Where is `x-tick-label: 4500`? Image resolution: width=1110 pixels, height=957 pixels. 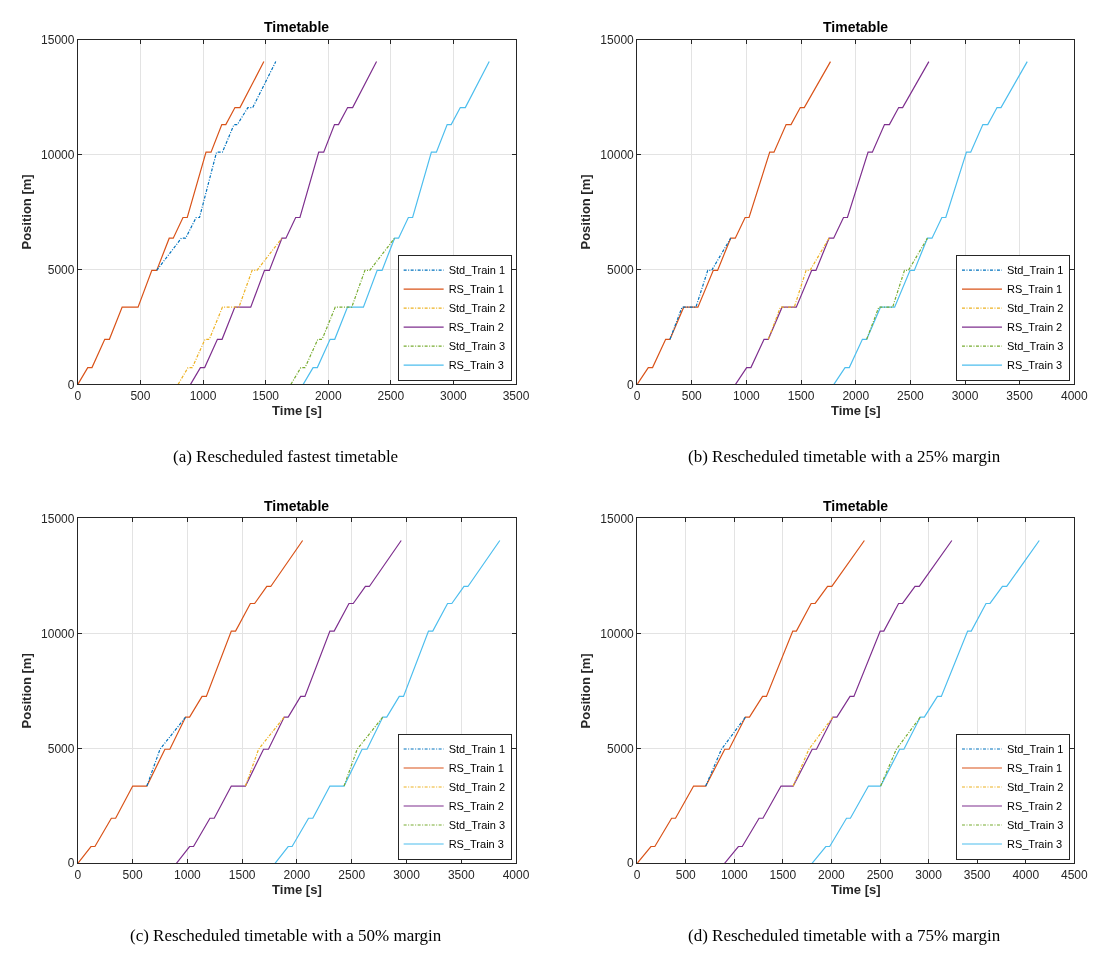
x-tick-label: 4500 is located at coordinates (1074, 874).